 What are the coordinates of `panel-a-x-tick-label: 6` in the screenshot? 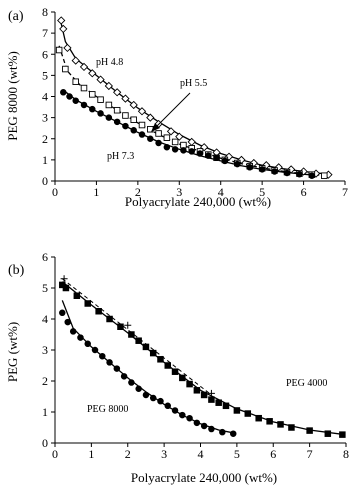 It's located at (304, 192).